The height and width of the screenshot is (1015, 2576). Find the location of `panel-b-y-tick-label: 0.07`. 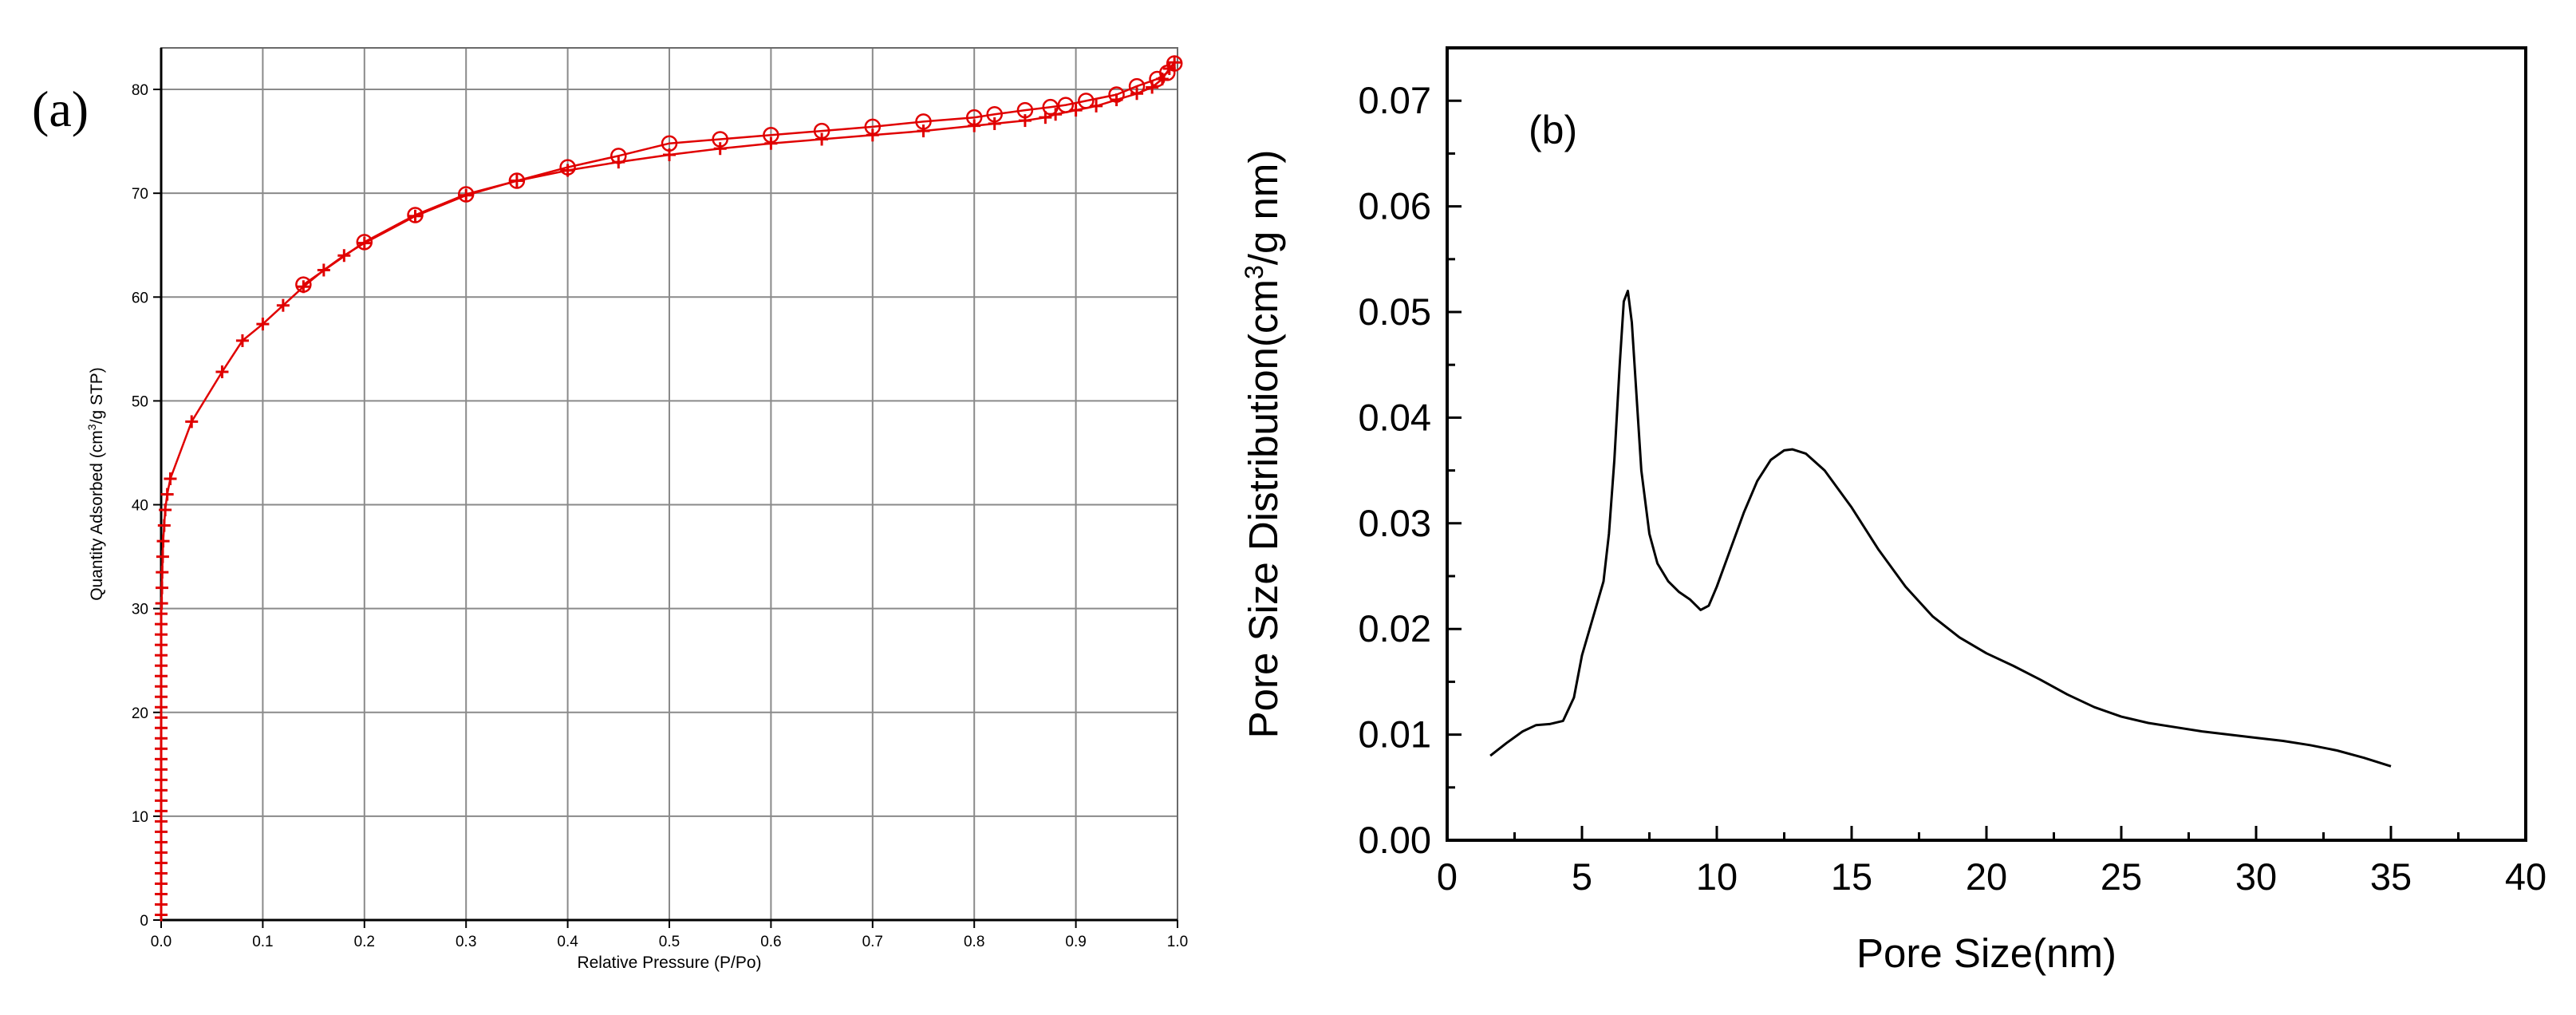

panel-b-y-tick-label: 0.07 is located at coordinates (1395, 100).